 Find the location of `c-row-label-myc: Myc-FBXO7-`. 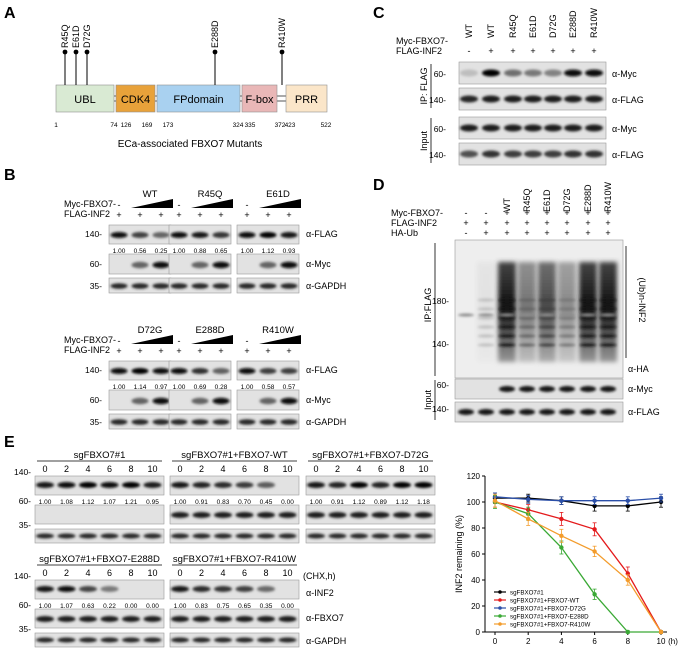

c-row-label-myc: Myc-FBXO7- is located at coordinates (422, 41).